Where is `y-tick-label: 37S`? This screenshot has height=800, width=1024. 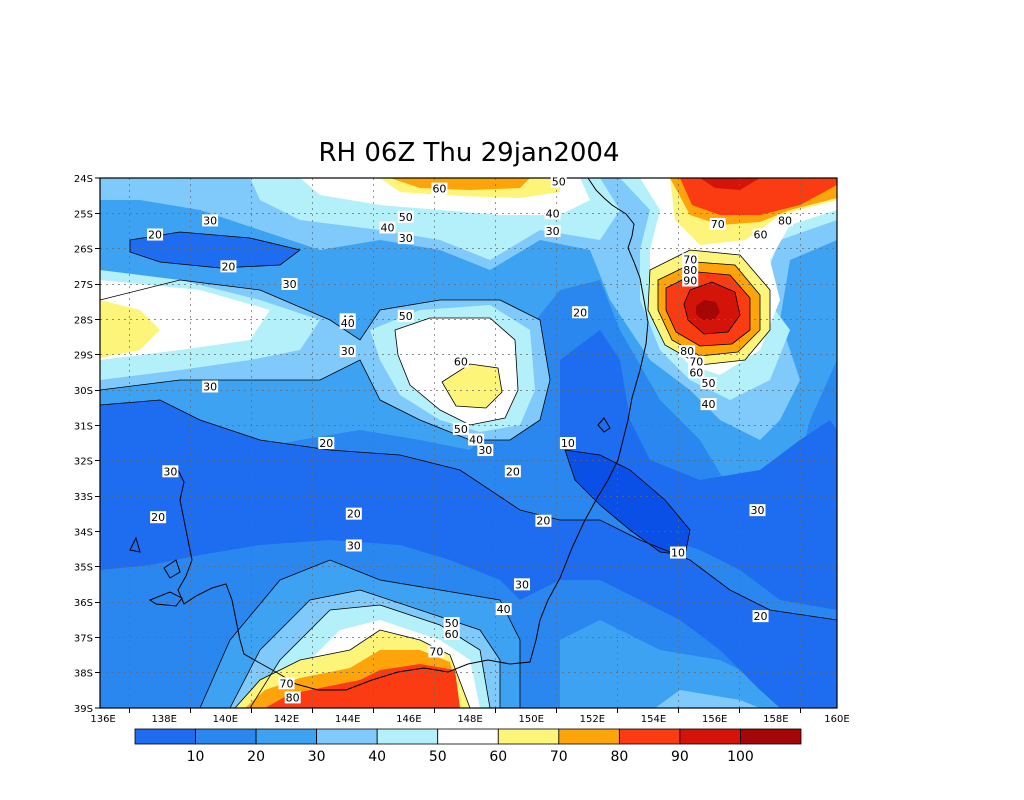
y-tick-label: 37S is located at coordinates (83, 638).